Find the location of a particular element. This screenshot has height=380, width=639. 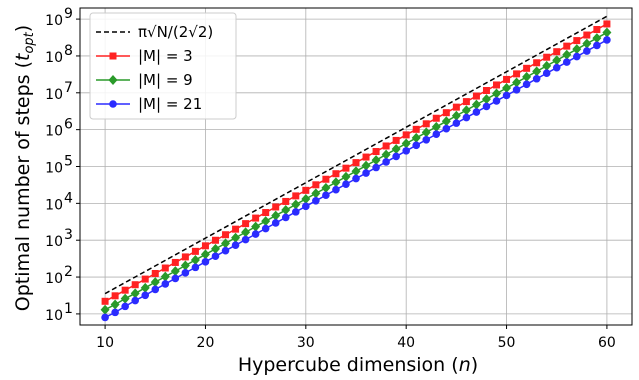

x-tick-label: 50 is located at coordinates (507, 343).